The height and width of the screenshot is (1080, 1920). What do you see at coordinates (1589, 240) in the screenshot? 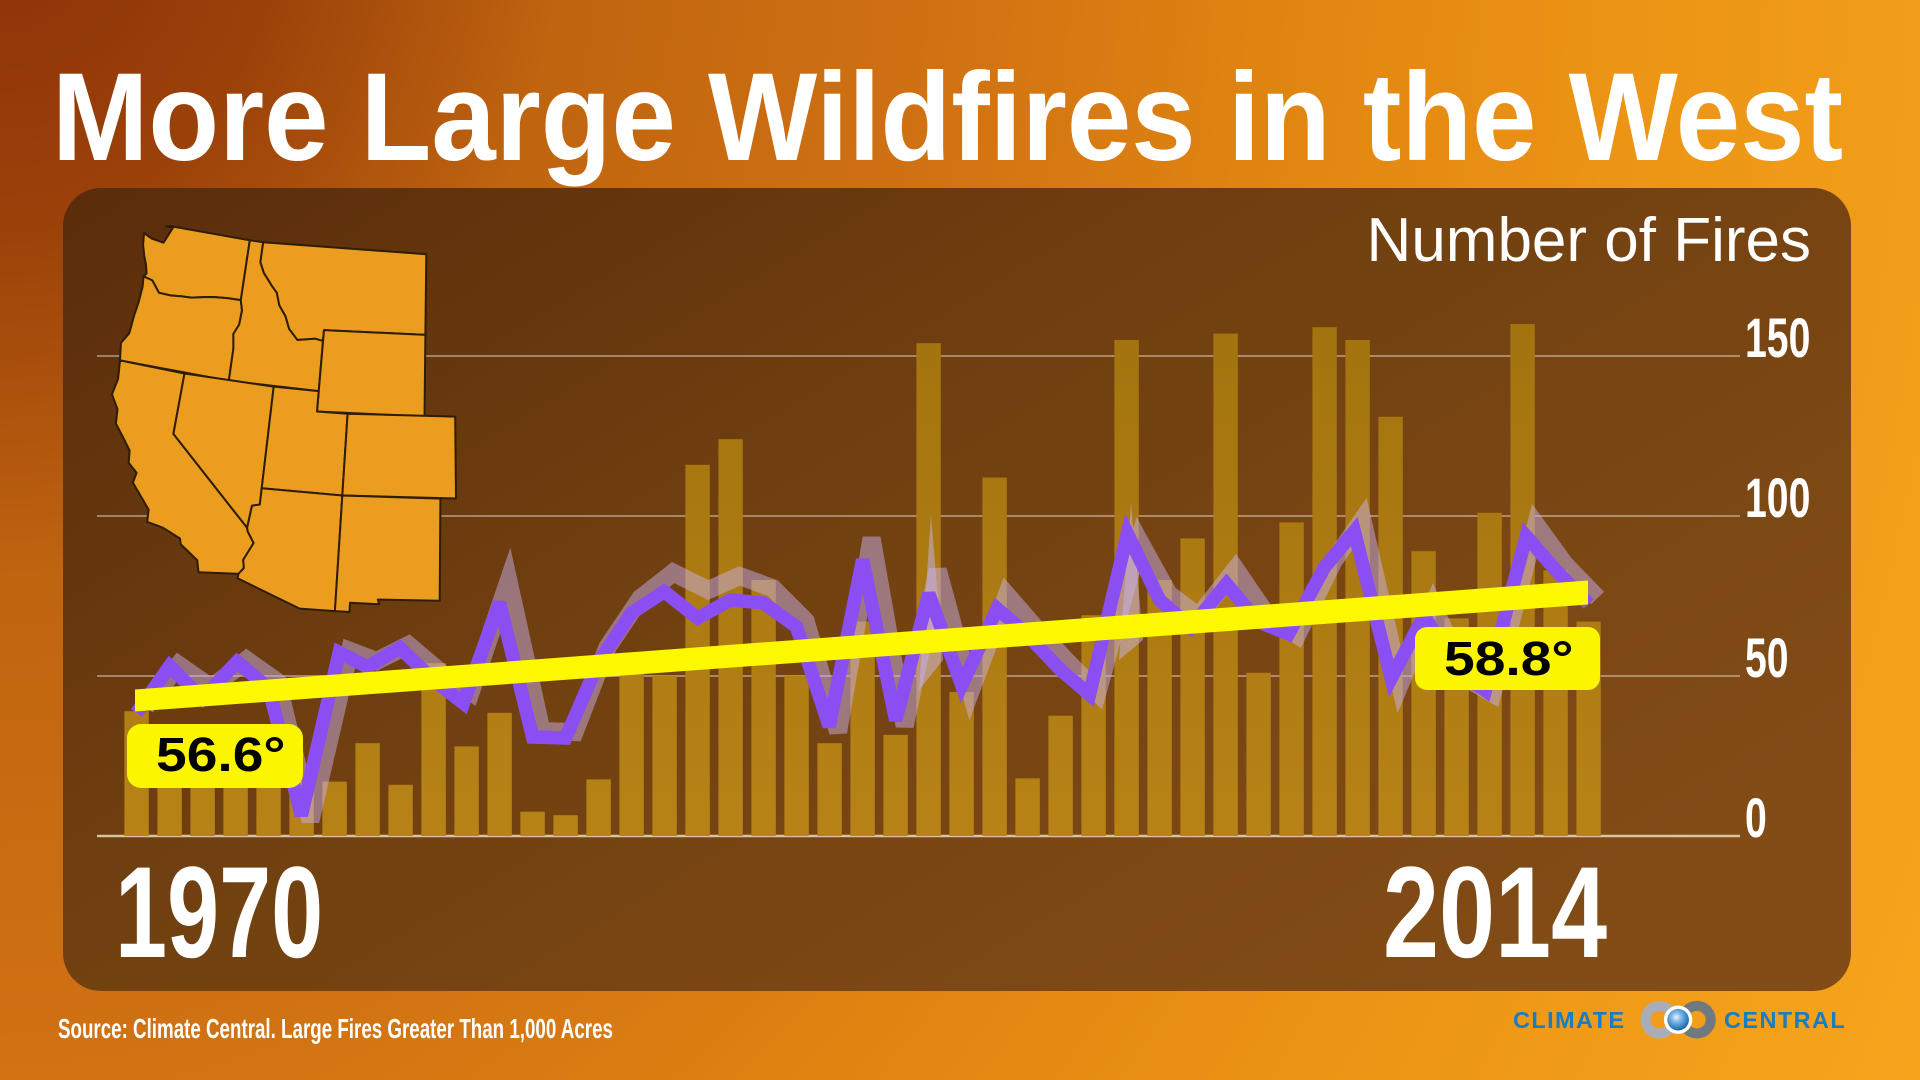
I see `svg-text: Number of Fires` at bounding box center [1589, 240].